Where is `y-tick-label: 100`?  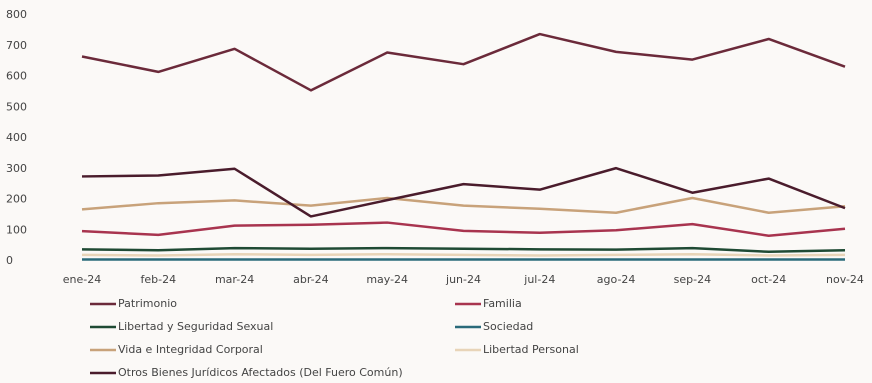 y-tick-label: 100 is located at coordinates (16, 229).